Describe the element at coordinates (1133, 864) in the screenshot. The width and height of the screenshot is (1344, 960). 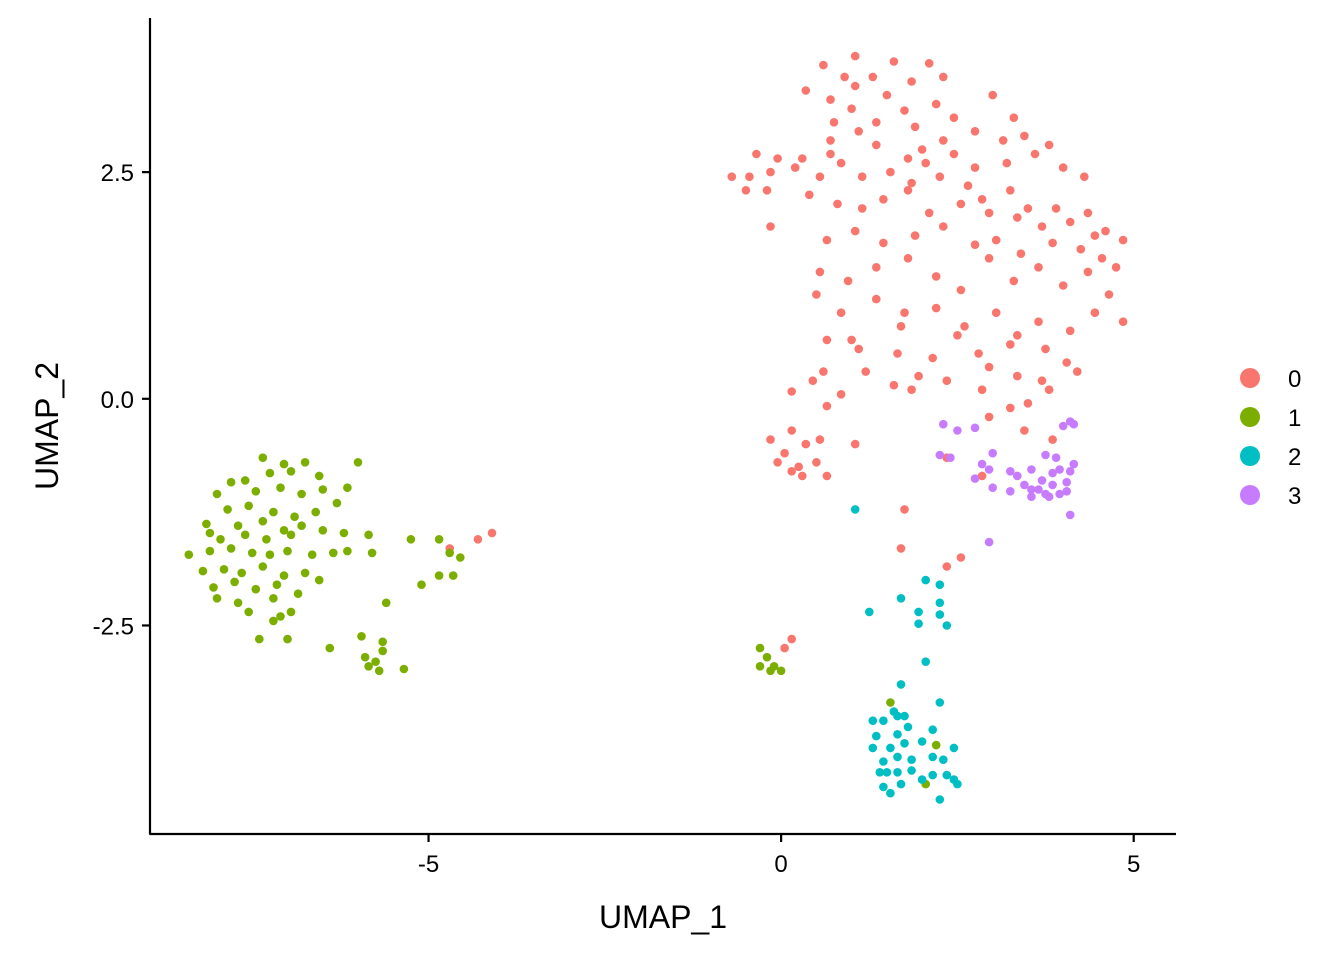
I see `x-tick-label: 5` at that location.